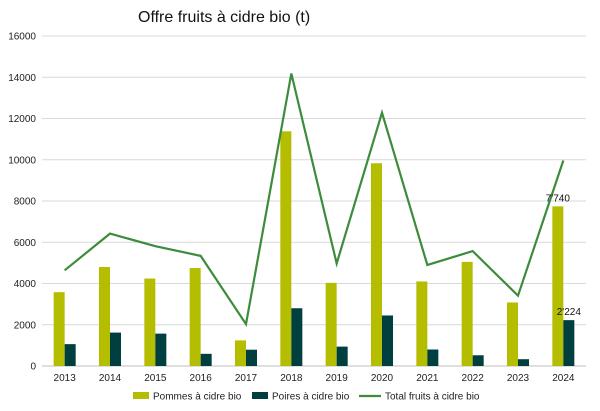 Image resolution: width=600 pixels, height=411 pixels. What do you see at coordinates (563, 378) in the screenshot?
I see `x-tick-label: 2024` at bounding box center [563, 378].